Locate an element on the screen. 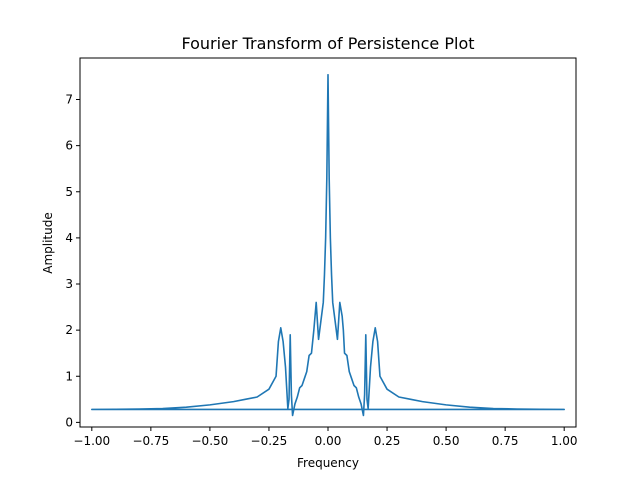  chart-title: Fourier Transform of Persistence Plot is located at coordinates (327, 43).